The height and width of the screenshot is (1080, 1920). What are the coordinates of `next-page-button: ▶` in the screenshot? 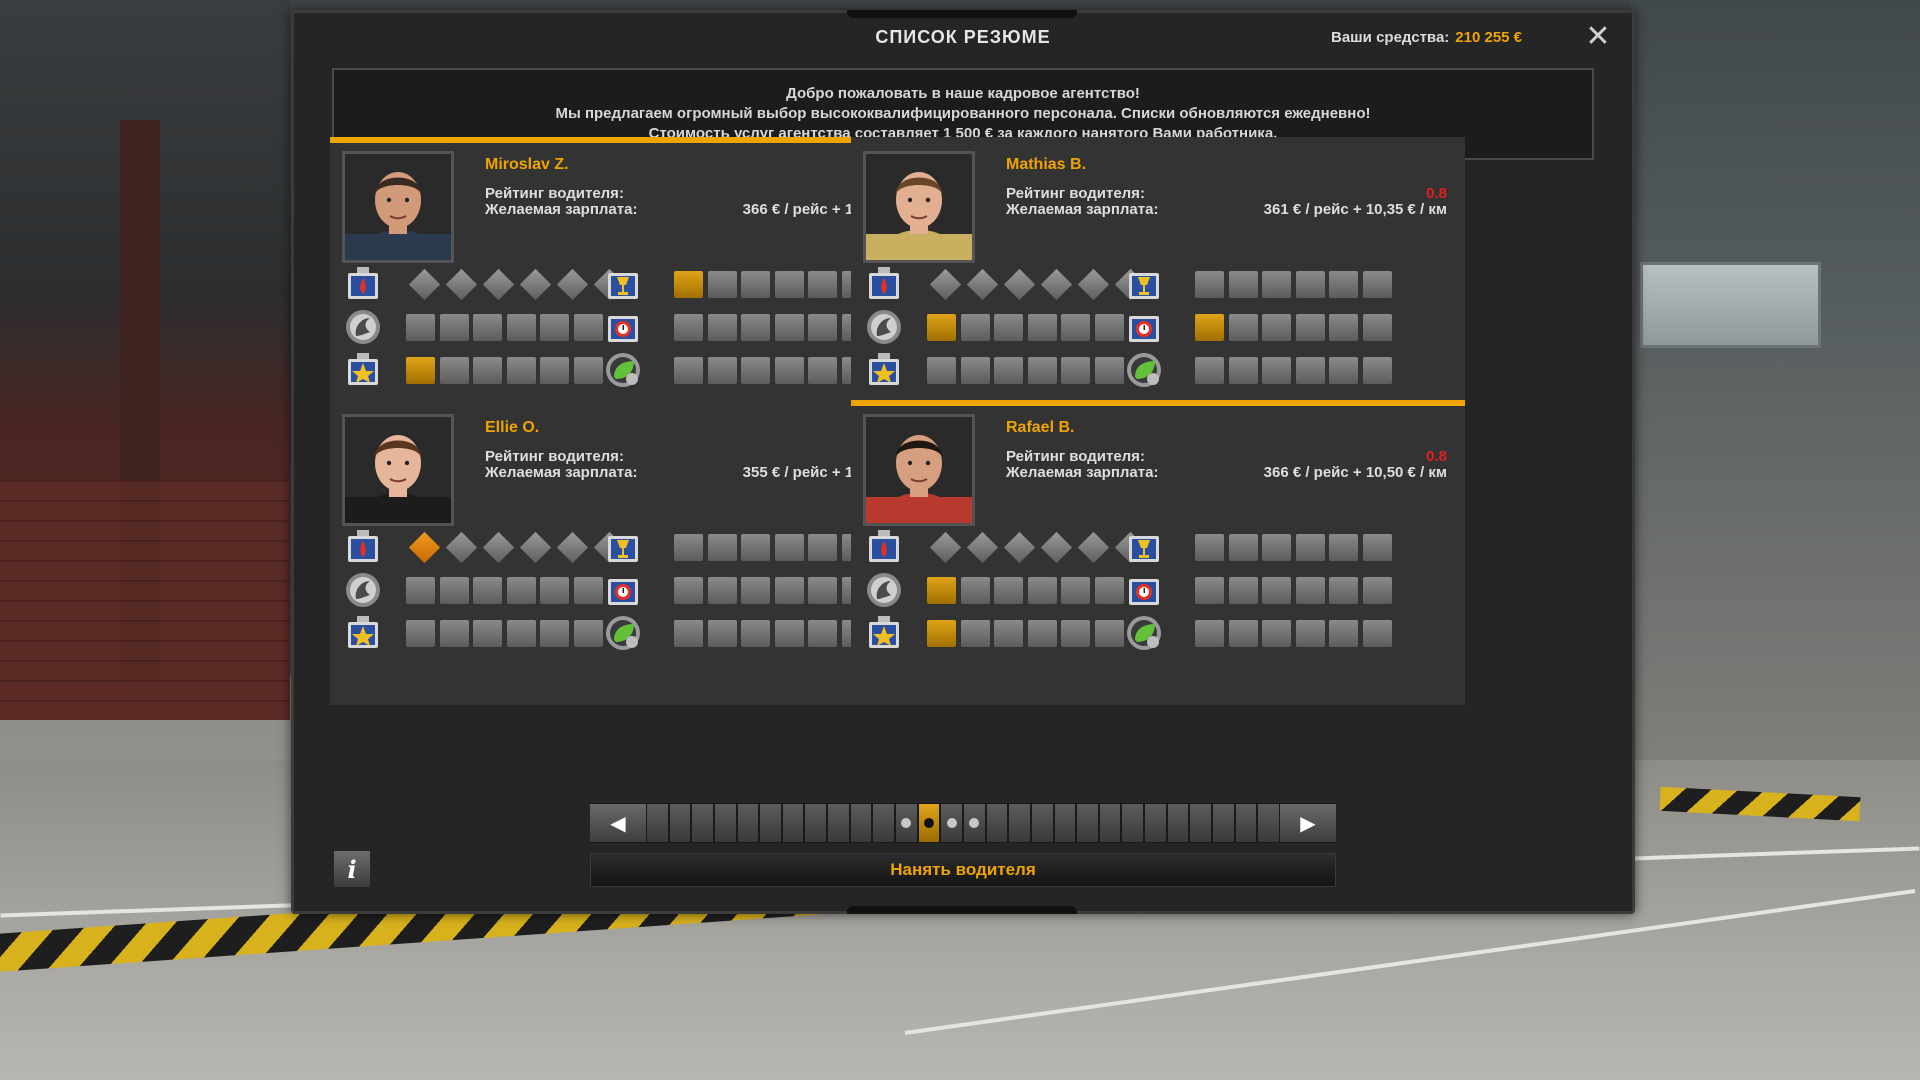 It's located at (1308, 823).